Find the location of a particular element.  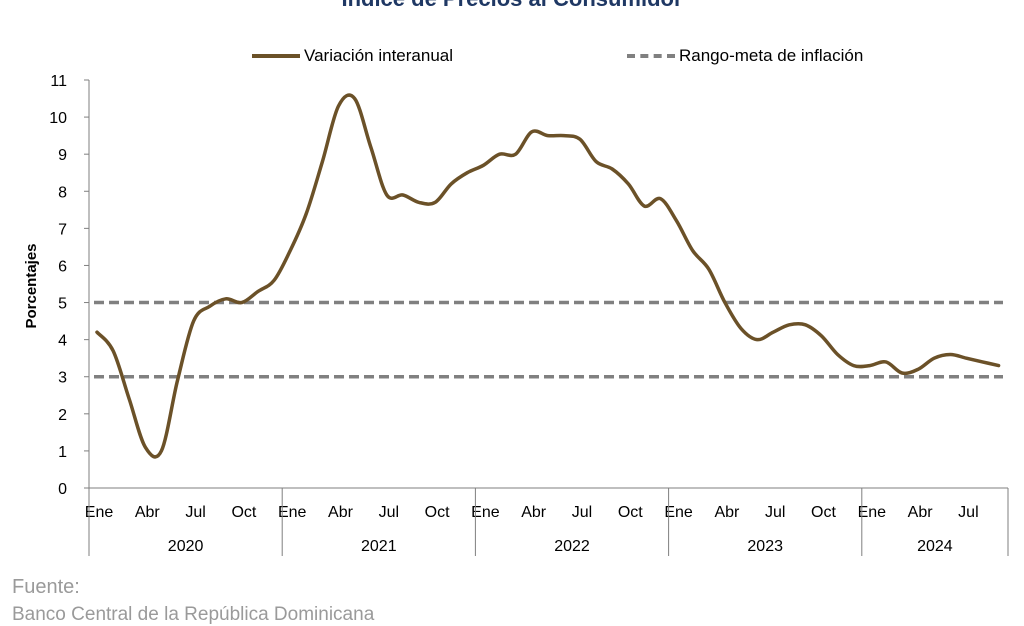

legend-item-variacion: Variación interanual is located at coordinates (352, 56).